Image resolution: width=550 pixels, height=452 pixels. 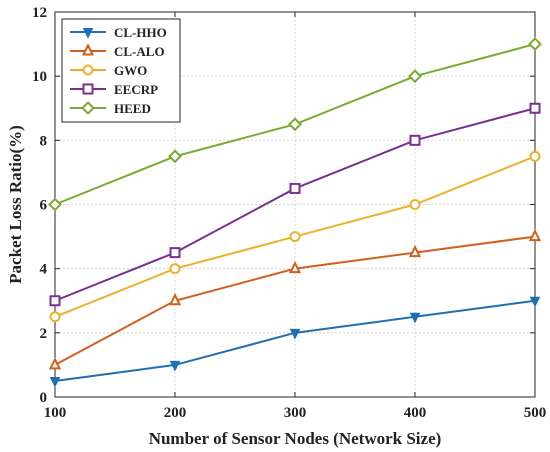 I want to click on legend-item-gwo: GWO, so click(x=108, y=70).